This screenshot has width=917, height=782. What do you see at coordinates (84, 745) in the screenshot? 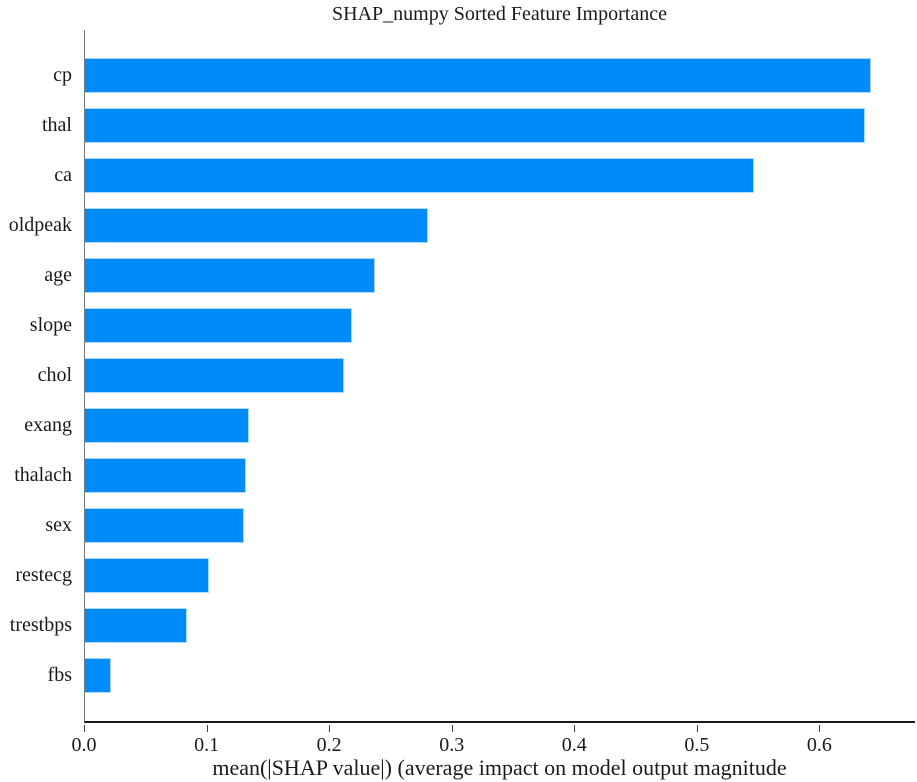
I see `x-tick-label-0.0: 0.0` at bounding box center [84, 745].